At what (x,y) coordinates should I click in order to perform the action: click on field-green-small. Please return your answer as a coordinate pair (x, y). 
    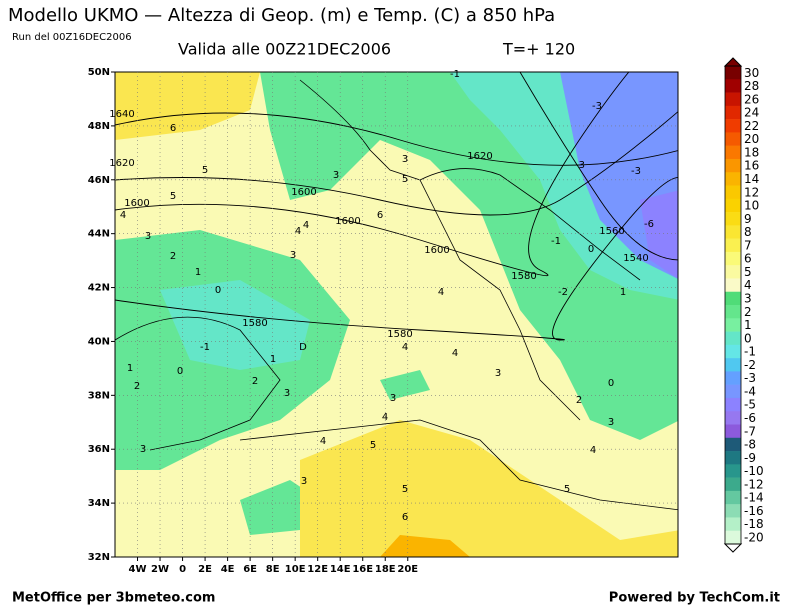
    Looking at the image, I should click on (405, 385).